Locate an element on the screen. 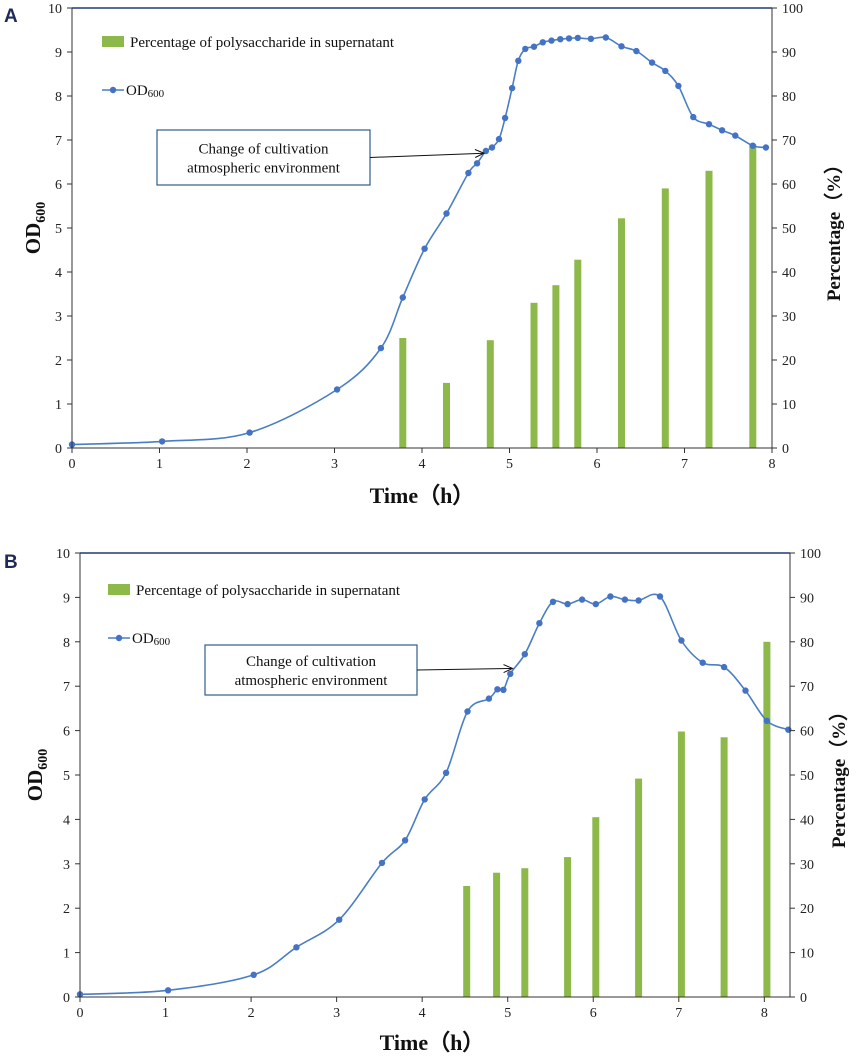 This screenshot has height=1059, width=858. y-left-tick-label: 8 is located at coordinates (66, 643).